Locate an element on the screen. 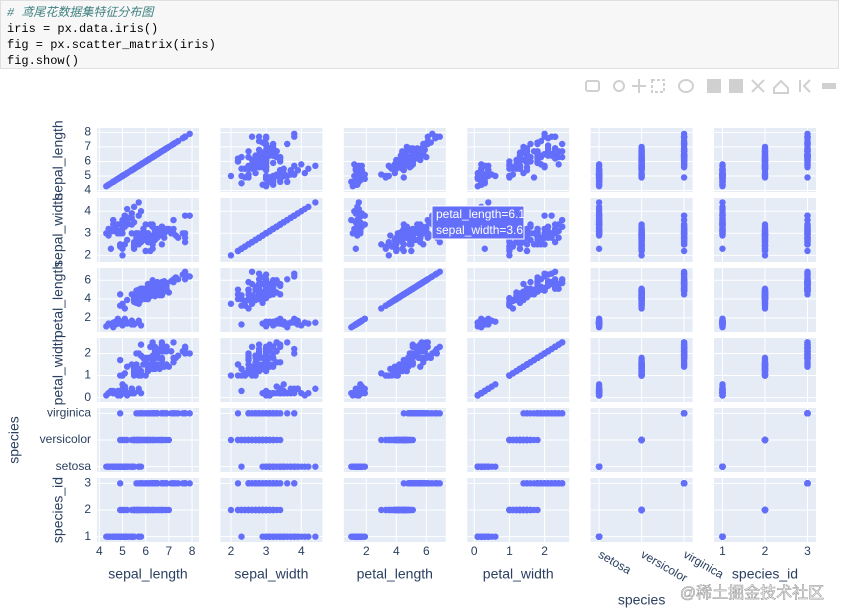 The height and width of the screenshot is (609, 841). toolbar-select is located at coordinates (658, 86).